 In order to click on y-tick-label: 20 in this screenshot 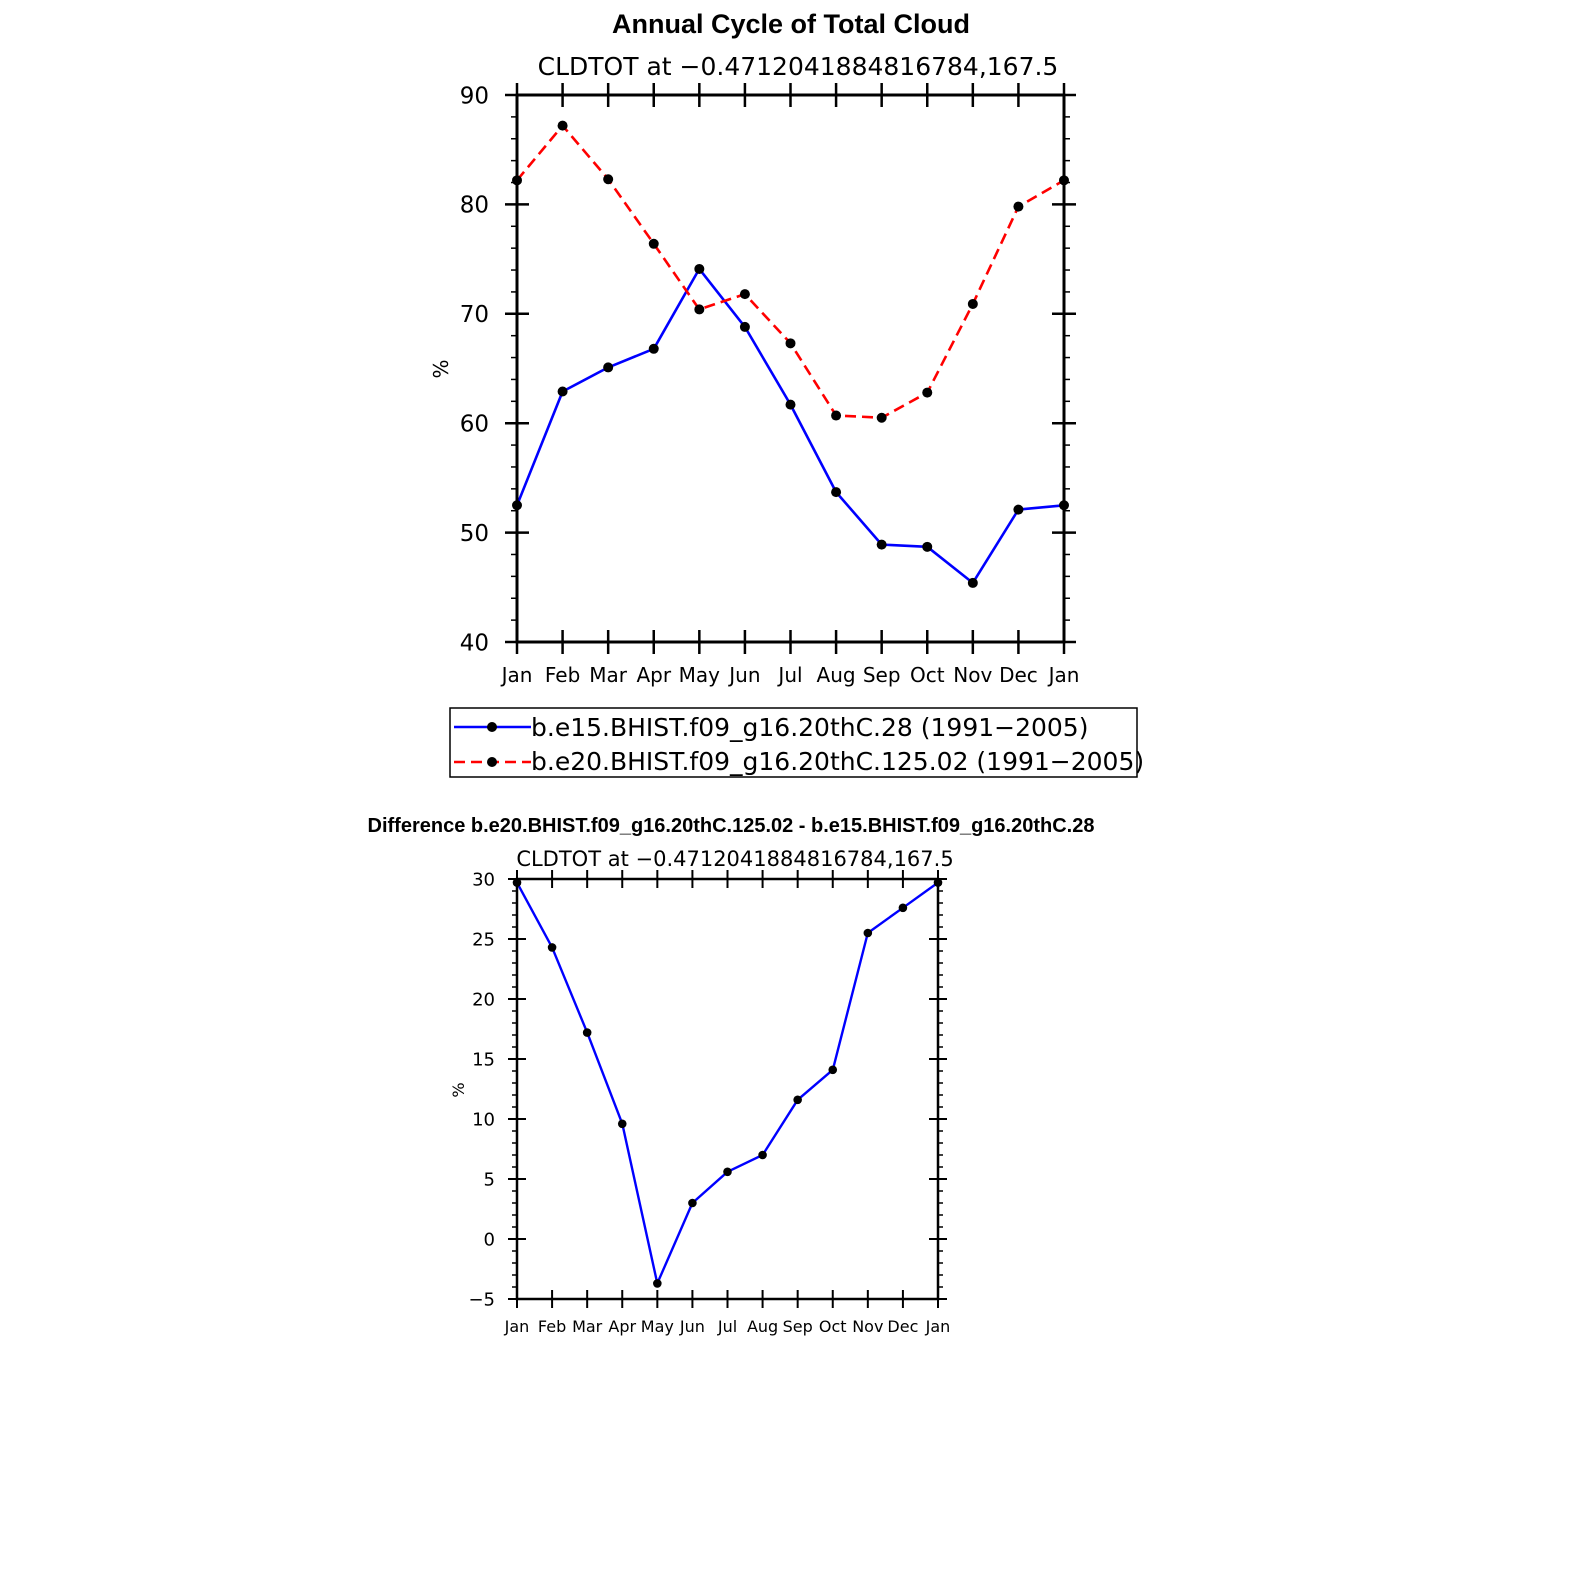, I will do `click(483, 999)`.